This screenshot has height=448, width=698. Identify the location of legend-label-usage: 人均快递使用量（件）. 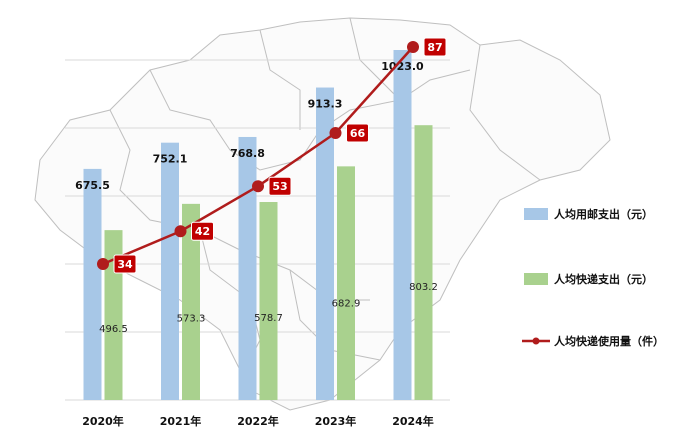
(609, 341).